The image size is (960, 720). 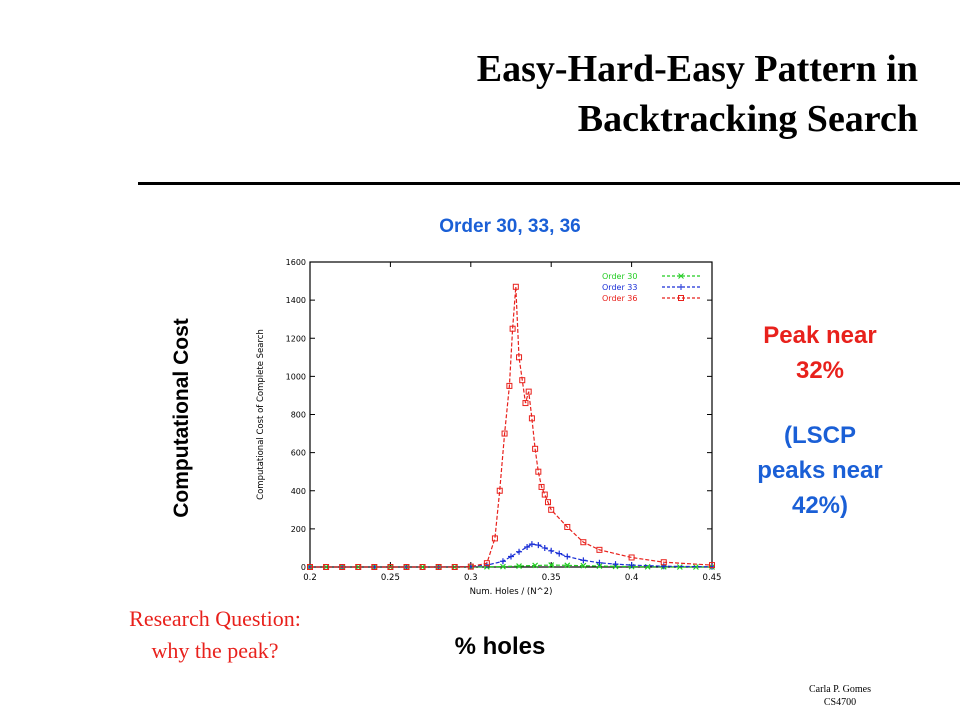 What do you see at coordinates (471, 578) in the screenshot?
I see `x-tick-label: 0.3` at bounding box center [471, 578].